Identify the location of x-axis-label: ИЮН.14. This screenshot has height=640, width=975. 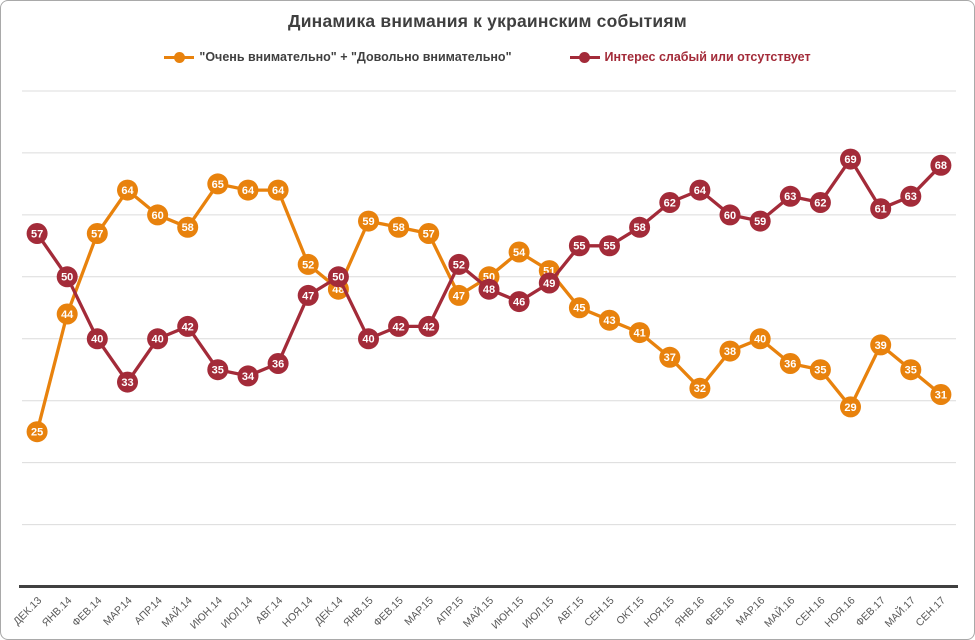
(206, 613).